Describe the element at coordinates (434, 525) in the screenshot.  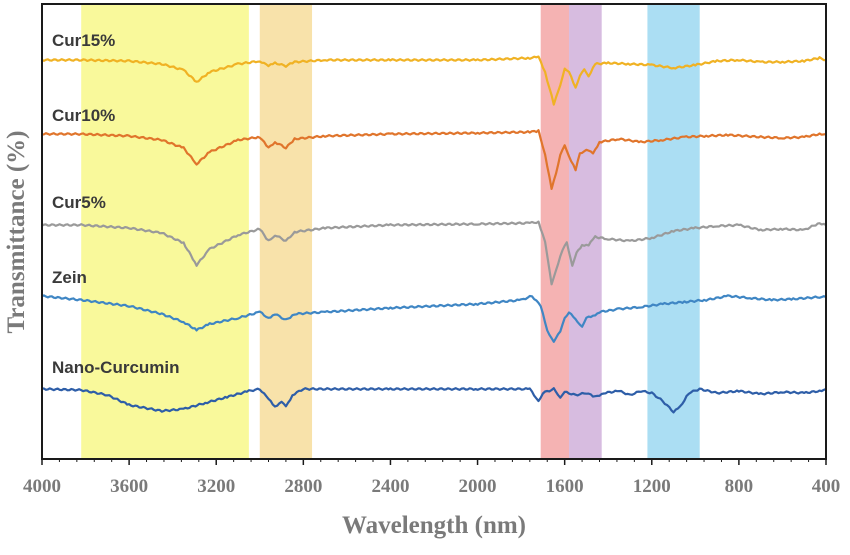
I see `x-axis-title: Wavelength (nm)` at that location.